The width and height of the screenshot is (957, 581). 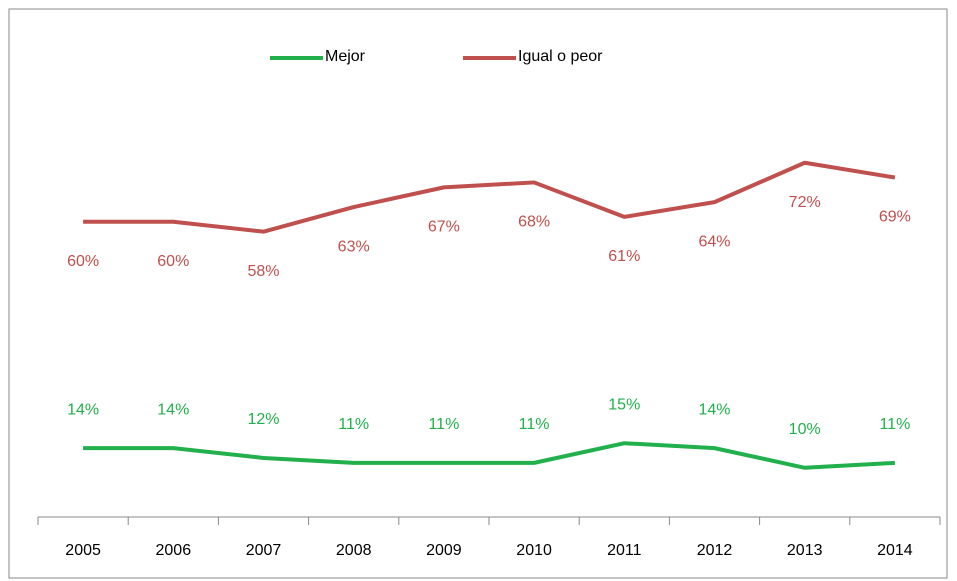 I want to click on x-tick-label: 2014, so click(x=895, y=550).